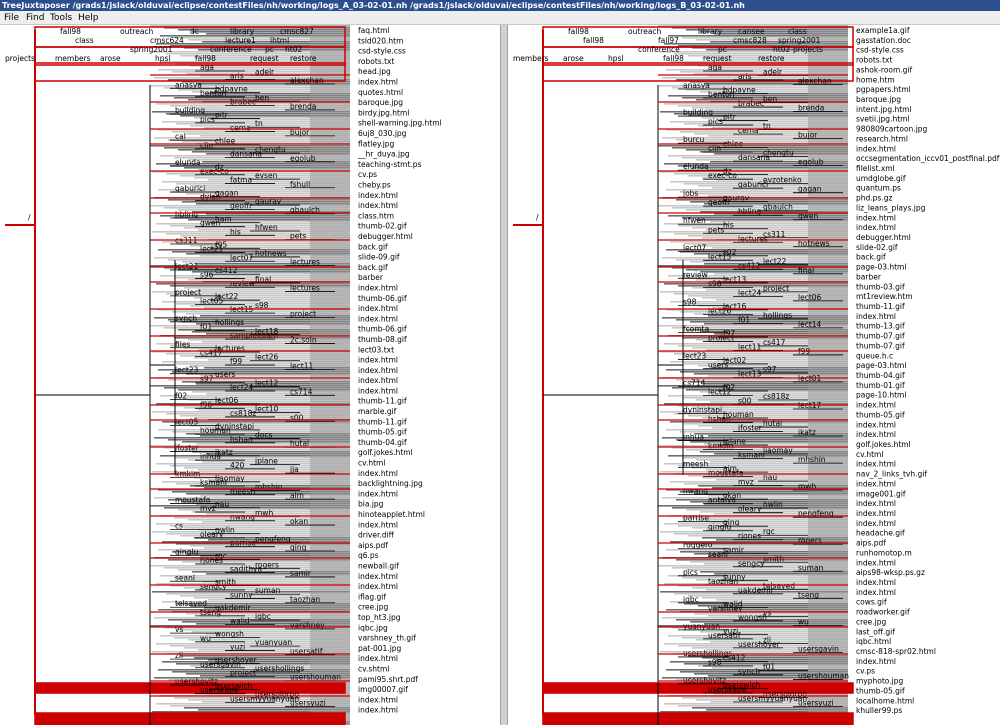 The image size is (1000, 725). Describe the element at coordinates (775, 261) in the screenshot. I see `node-label: lect22` at that location.